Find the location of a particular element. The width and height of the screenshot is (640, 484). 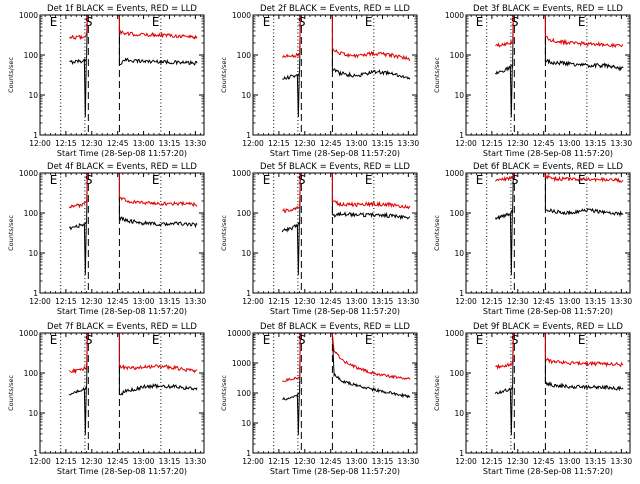

panel-title: Det 4f BLACK = Events, RED = LLD is located at coordinates (122, 167).